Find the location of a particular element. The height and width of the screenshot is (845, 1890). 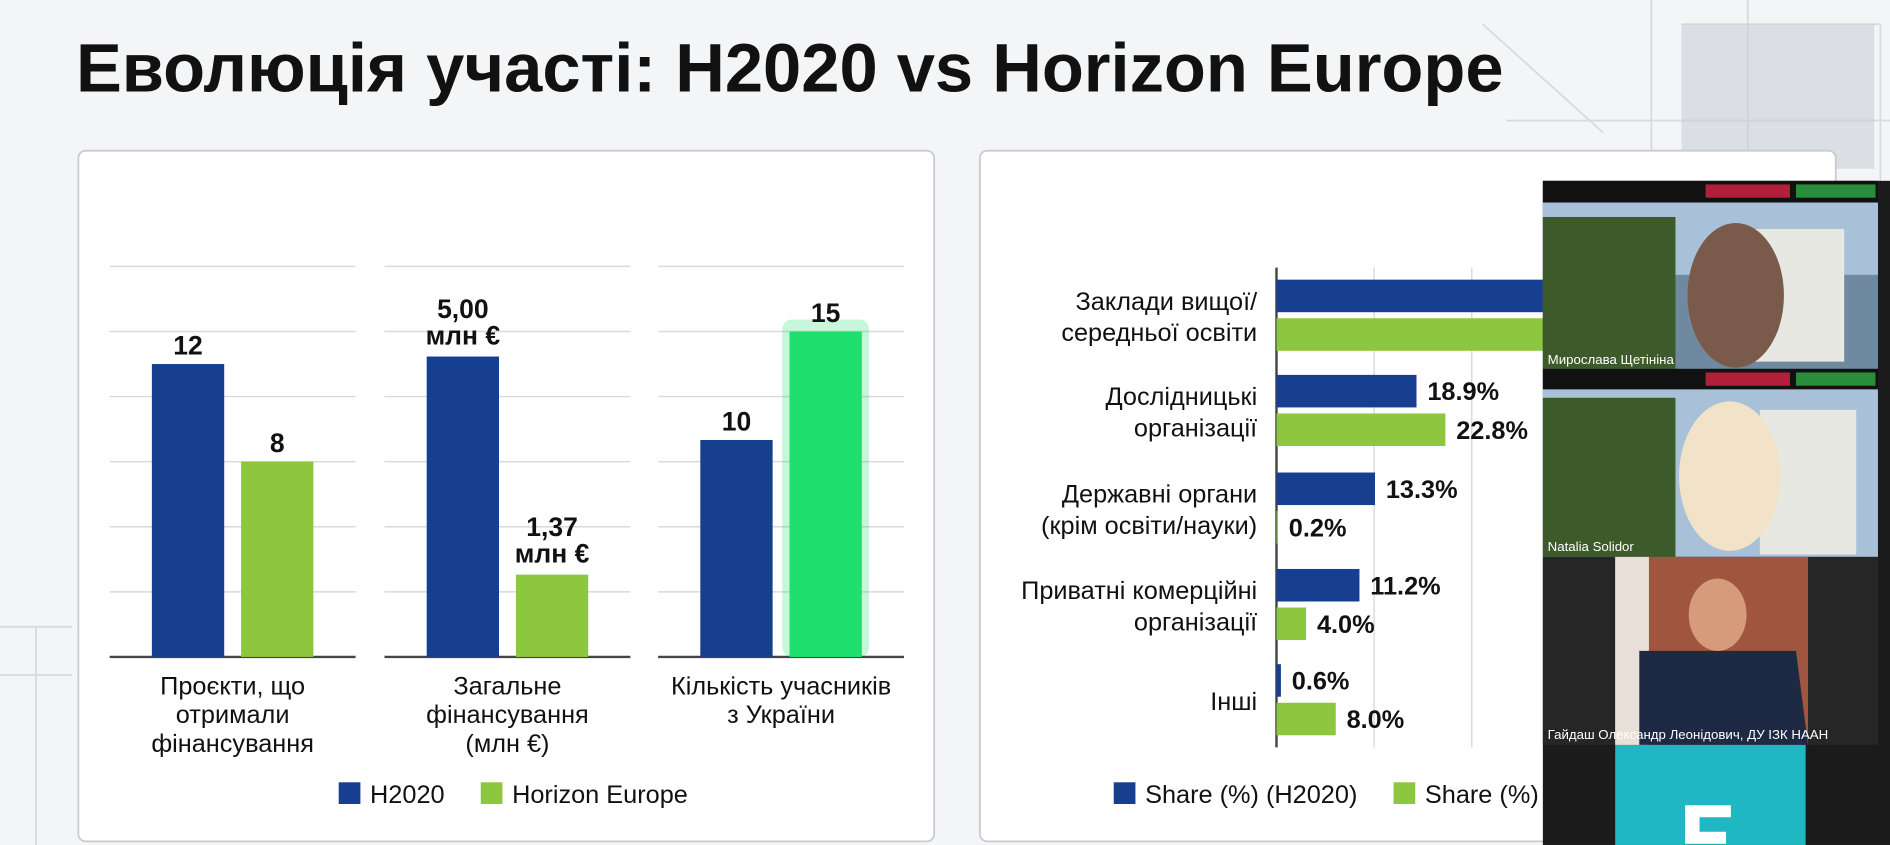

y-tick-label: Заклади вищої/середньої освіти is located at coordinates (1159, 317).